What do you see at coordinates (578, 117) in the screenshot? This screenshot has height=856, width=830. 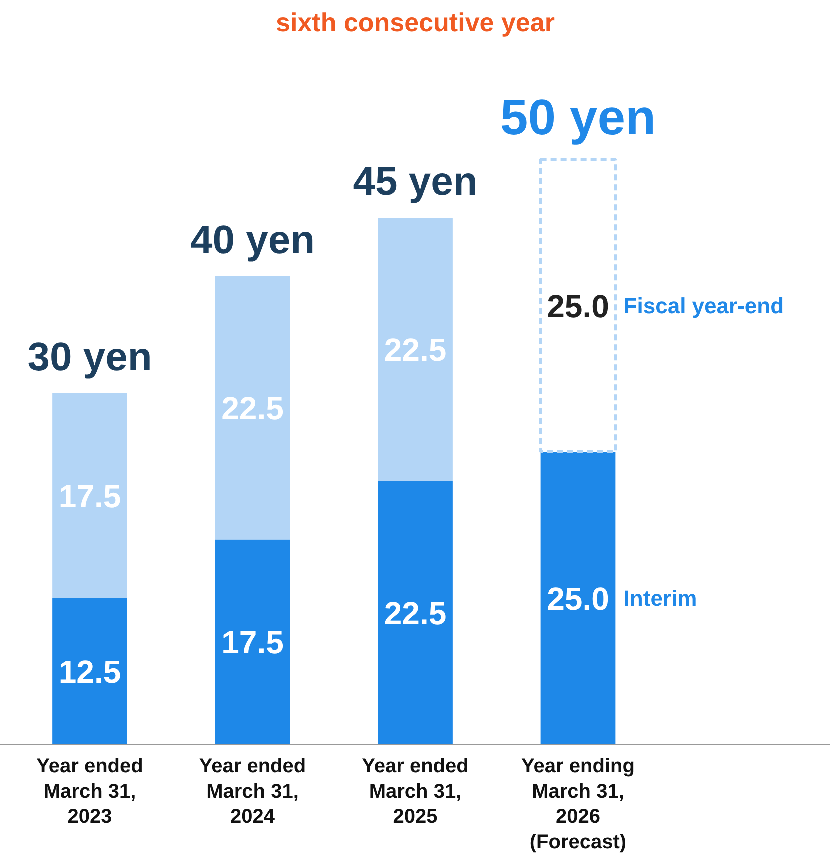 I see `total-label: 50 yen` at bounding box center [578, 117].